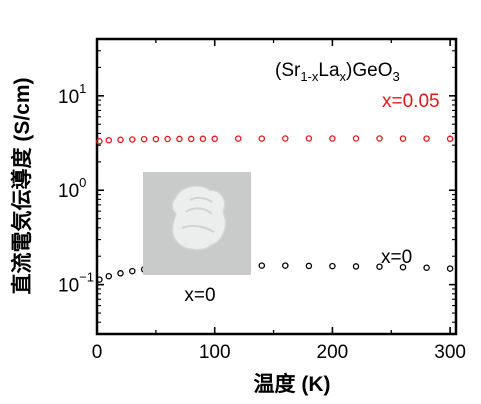  I want to click on sample-pellet-shape, so click(199, 218).